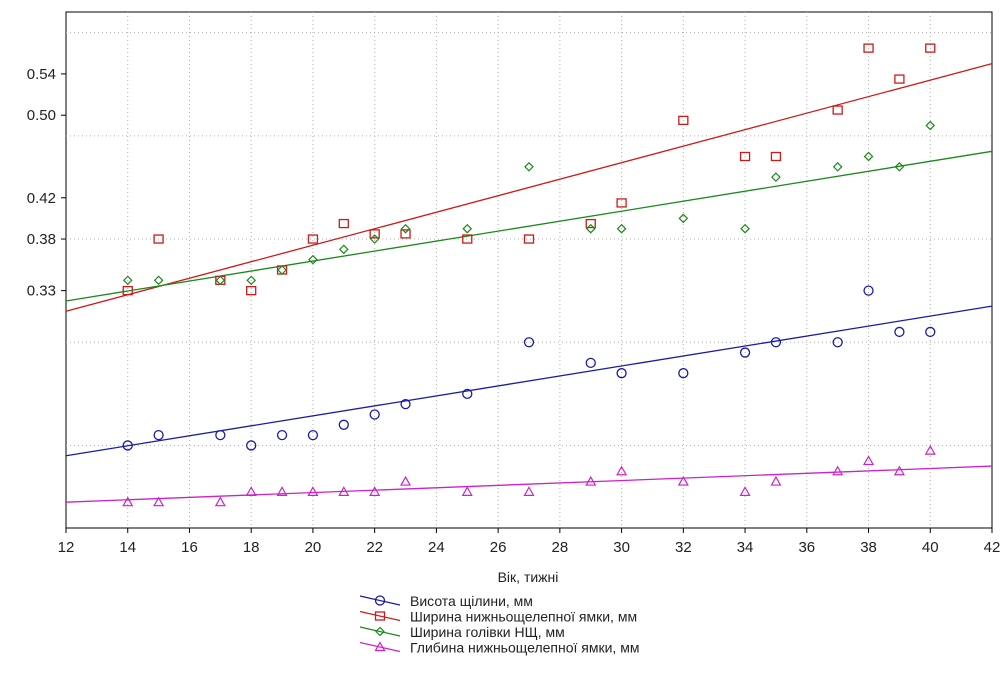 The height and width of the screenshot is (675, 1003). What do you see at coordinates (471, 601) in the screenshot?
I see `legend-entry-label: Висота щілини, мм` at bounding box center [471, 601].